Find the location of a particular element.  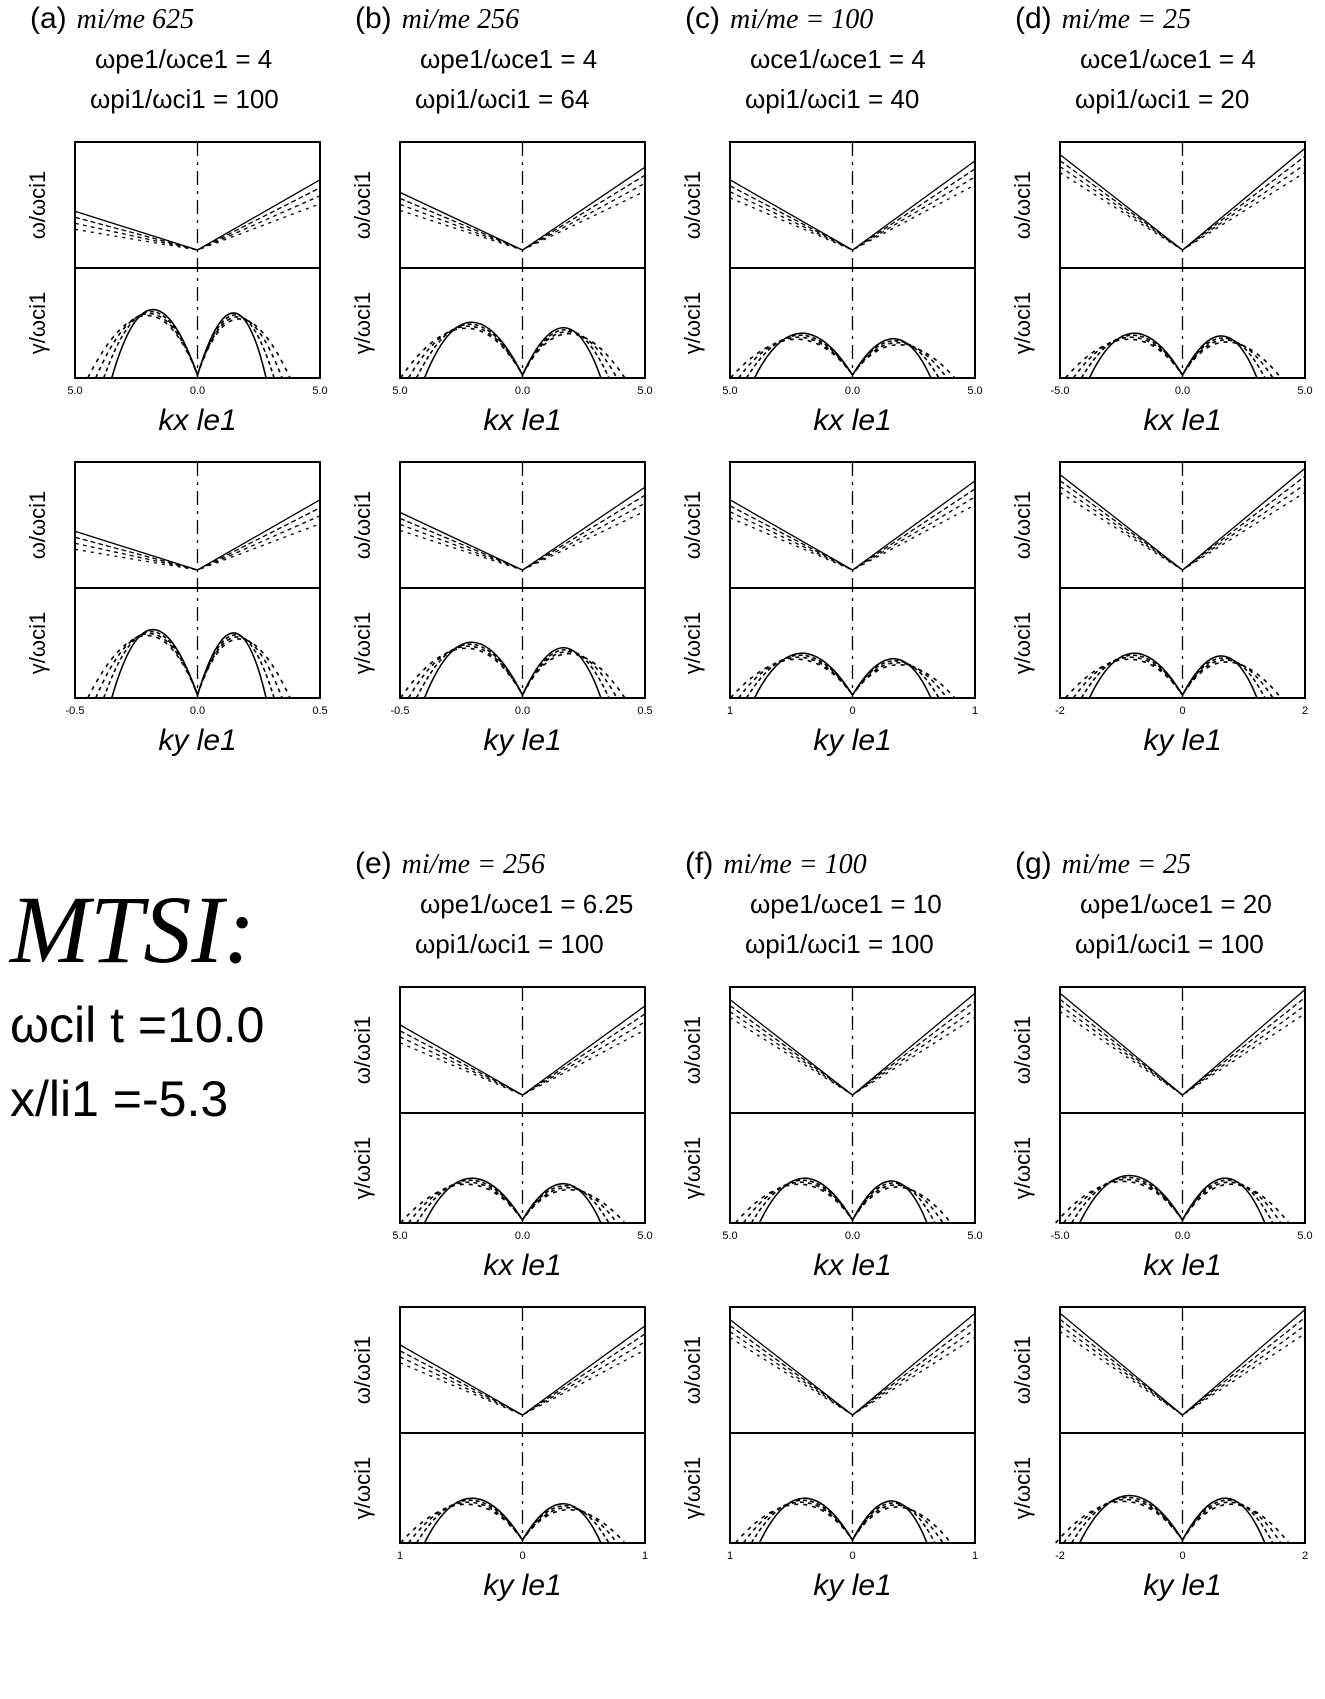

frequency-ratio-2: ωpi1/ωci1 = 100 is located at coordinates (509, 944).